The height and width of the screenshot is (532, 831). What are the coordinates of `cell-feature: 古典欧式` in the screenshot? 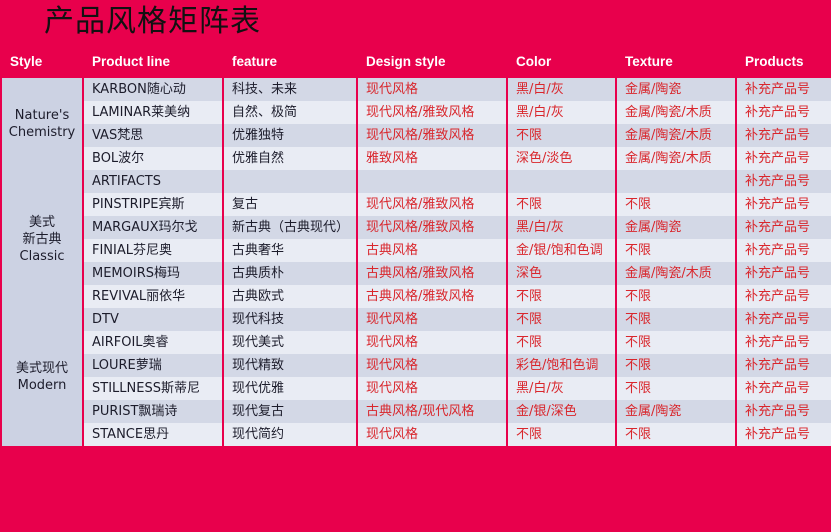 It's located at (290, 296).